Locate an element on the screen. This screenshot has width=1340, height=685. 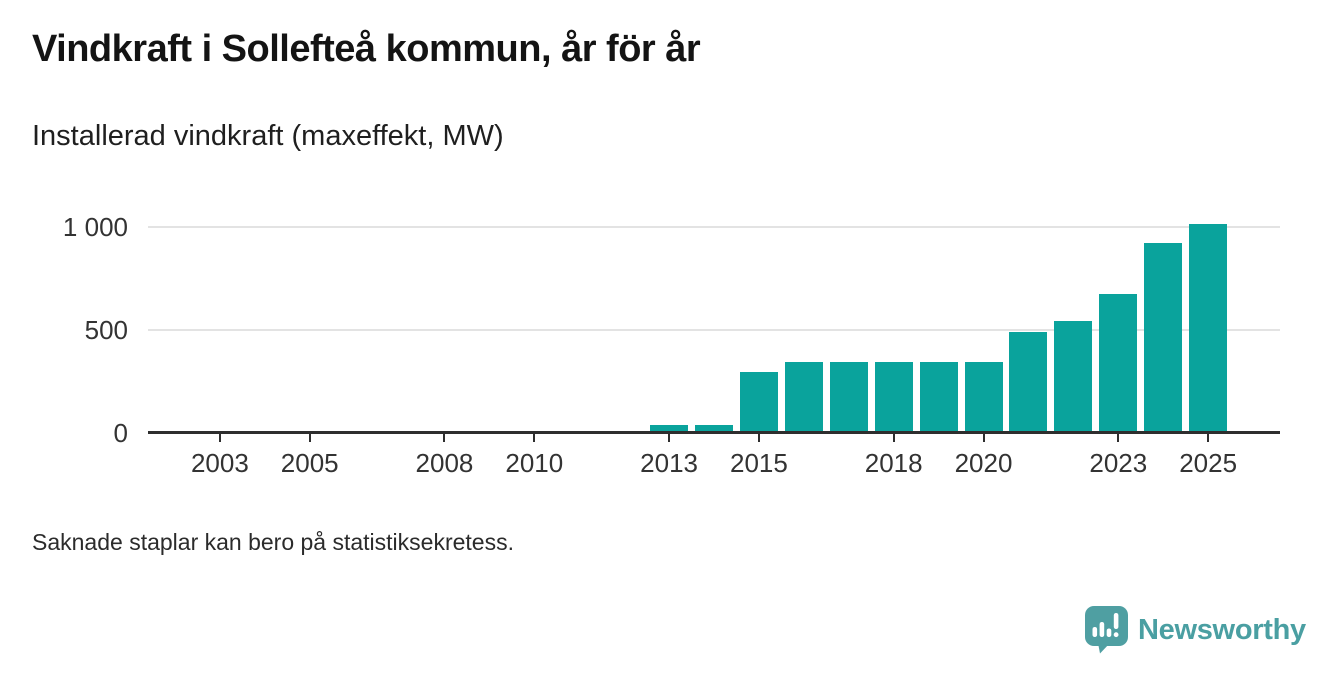
x-tick-2020 is located at coordinates (983, 438).